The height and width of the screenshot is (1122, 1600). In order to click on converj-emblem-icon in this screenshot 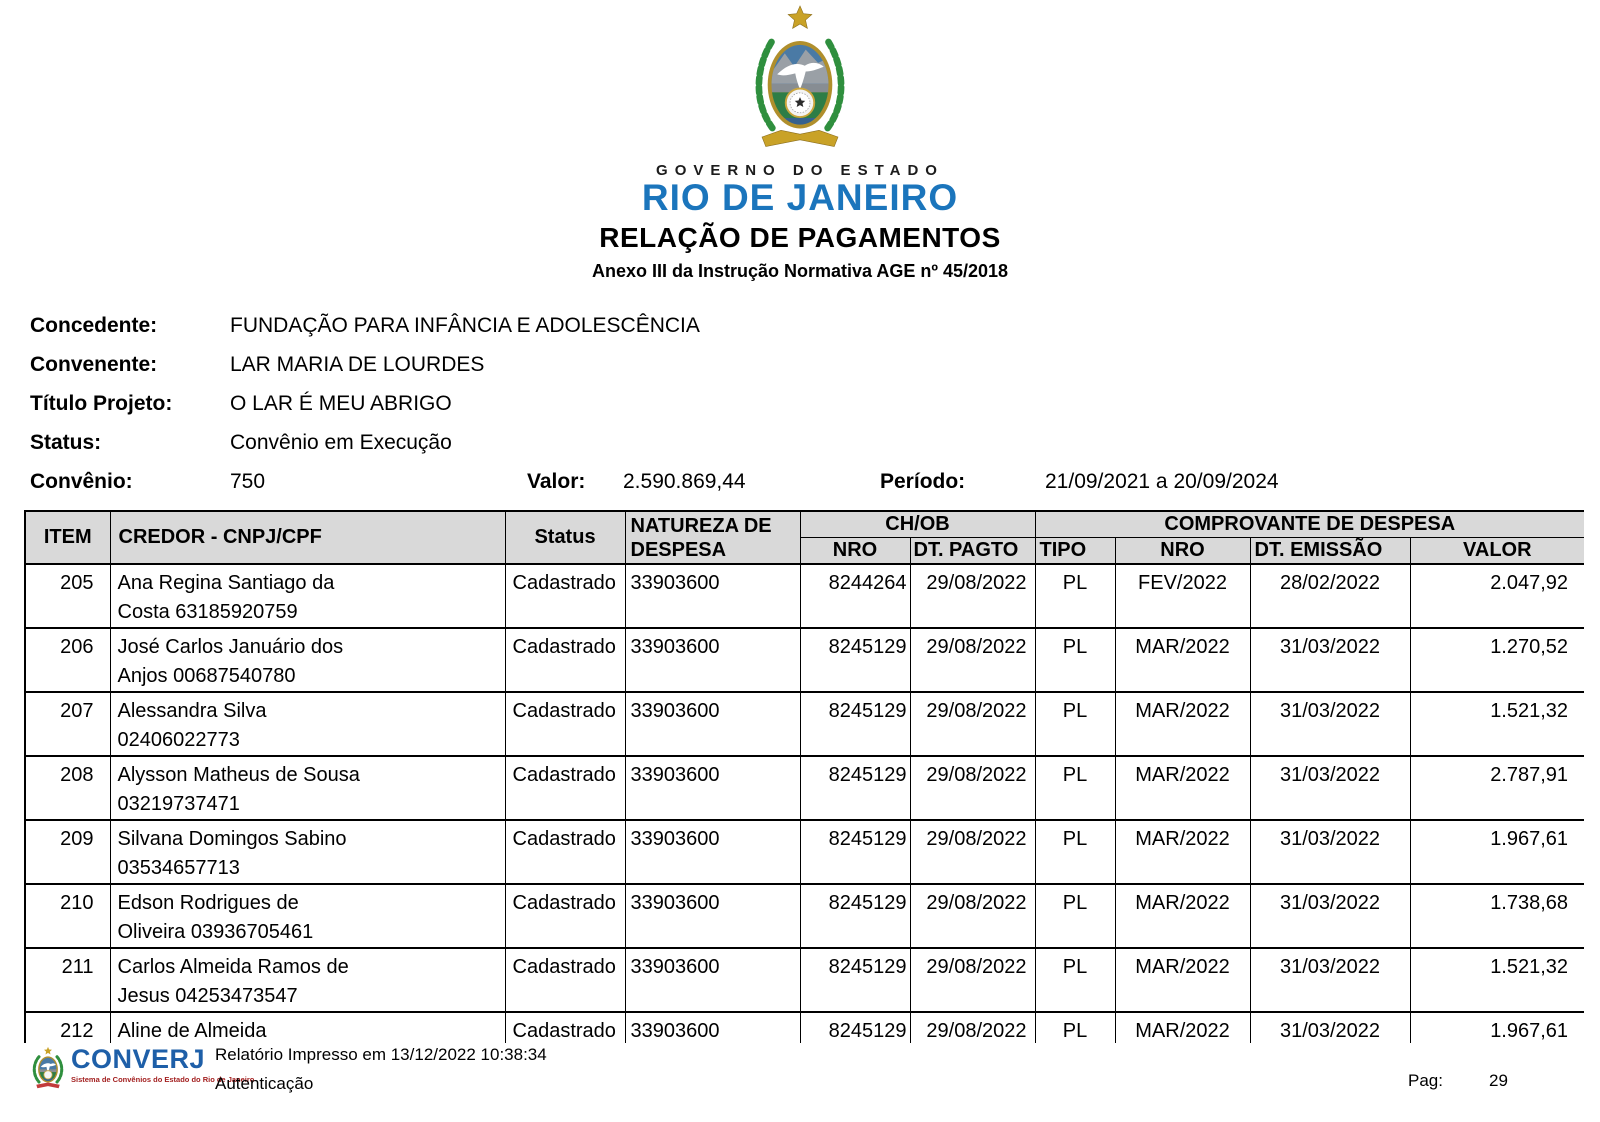, I will do `click(48, 1067)`.